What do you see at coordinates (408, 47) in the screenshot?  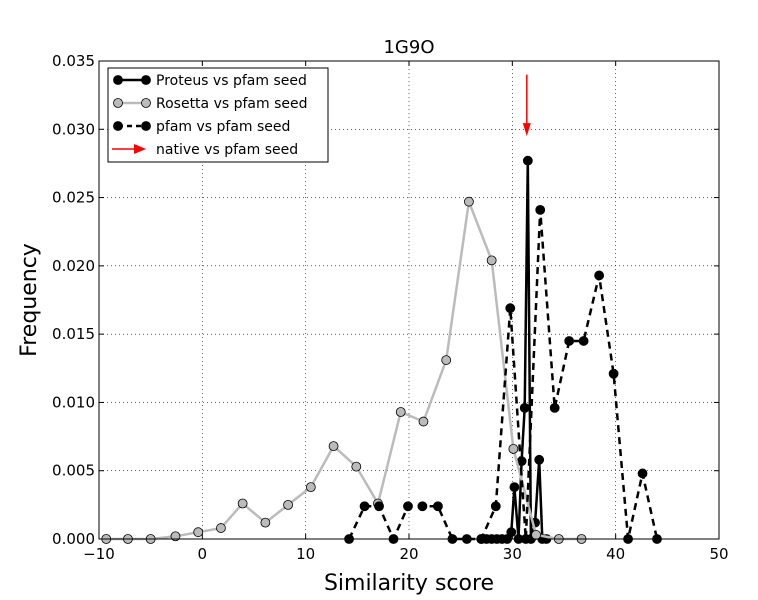 I see `chart-title: 1G9O` at bounding box center [408, 47].